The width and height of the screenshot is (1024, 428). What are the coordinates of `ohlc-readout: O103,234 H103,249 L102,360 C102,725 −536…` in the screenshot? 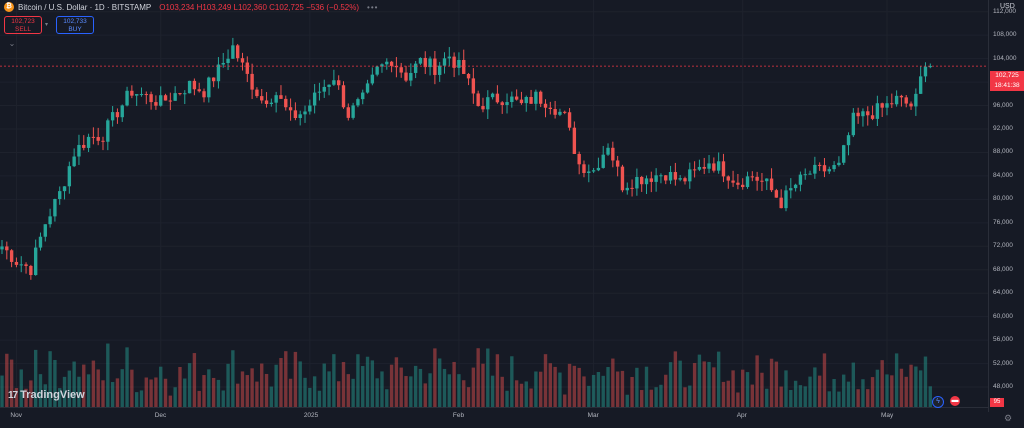 It's located at (259, 7).